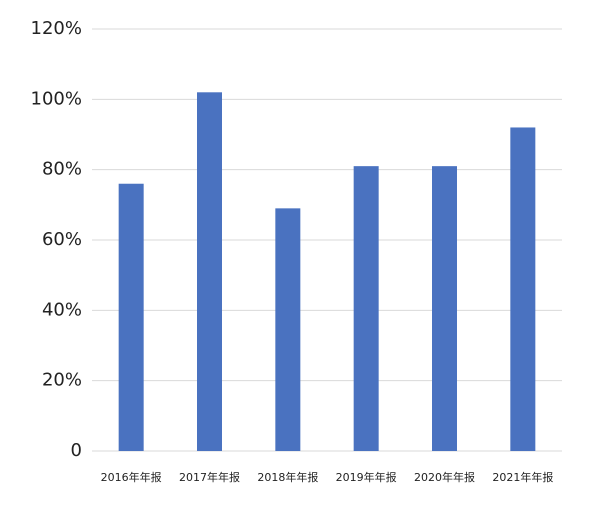 The image size is (600, 522). What do you see at coordinates (62, 309) in the screenshot?
I see `y-tick-label: 40%` at bounding box center [62, 309].